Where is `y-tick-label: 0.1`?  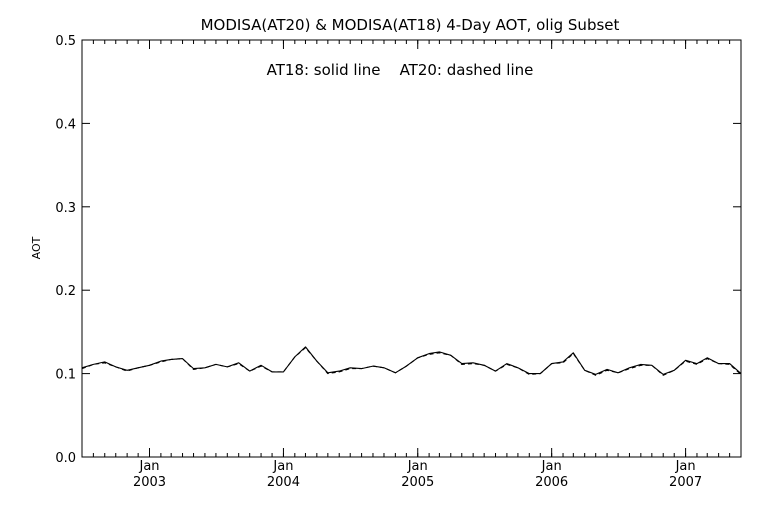 y-tick-label: 0.1 is located at coordinates (65, 375).